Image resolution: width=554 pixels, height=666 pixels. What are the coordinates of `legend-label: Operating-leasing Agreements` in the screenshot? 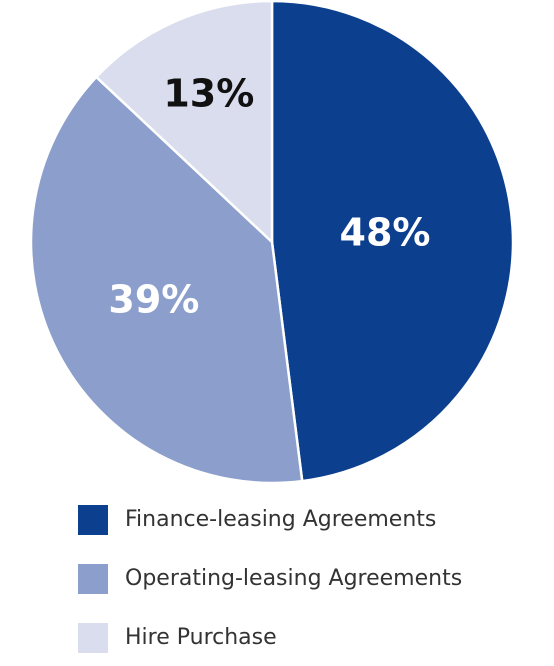 It's located at (293, 578).